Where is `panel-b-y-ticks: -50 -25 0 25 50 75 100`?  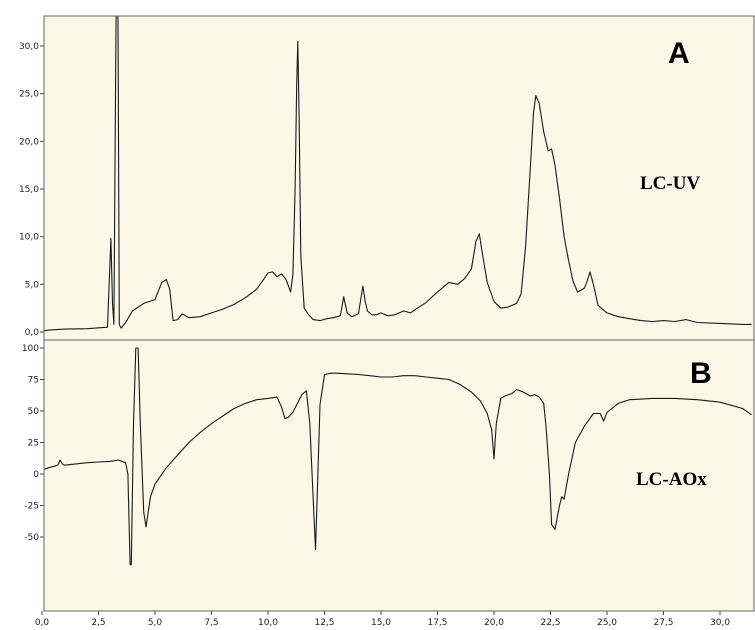 panel-b-y-ticks: -50 -25 0 25 50 75 100 is located at coordinates (33, 443).